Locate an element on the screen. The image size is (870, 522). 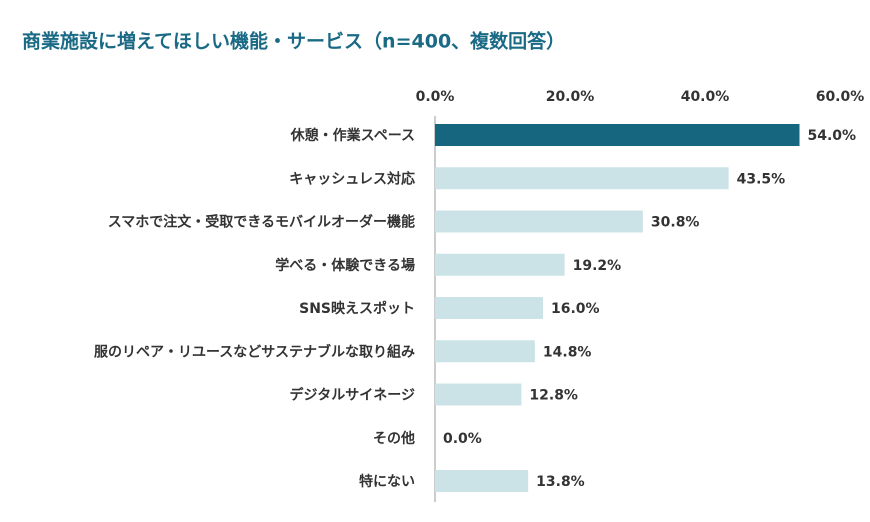
x-tick-label: 0.0% is located at coordinates (435, 97).